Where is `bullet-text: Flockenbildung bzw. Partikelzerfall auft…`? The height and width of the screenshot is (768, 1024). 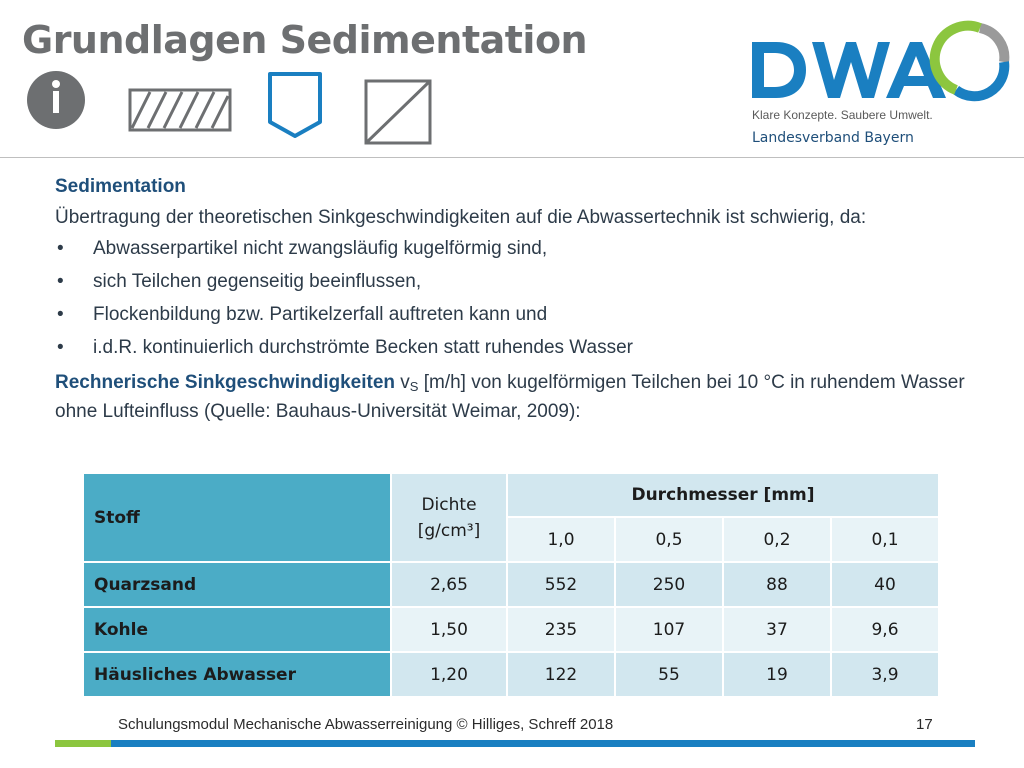 bullet-text: Flockenbildung bzw. Partikelzerfall auft… is located at coordinates (320, 314).